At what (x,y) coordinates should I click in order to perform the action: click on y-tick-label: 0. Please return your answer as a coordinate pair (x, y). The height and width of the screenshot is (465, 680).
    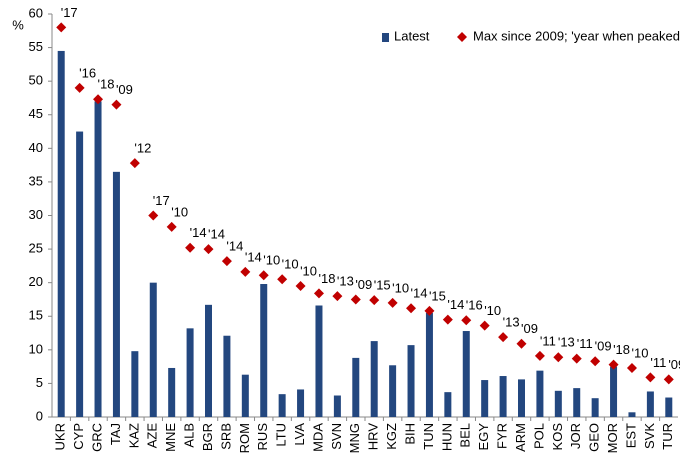
    Looking at the image, I should click on (39, 415).